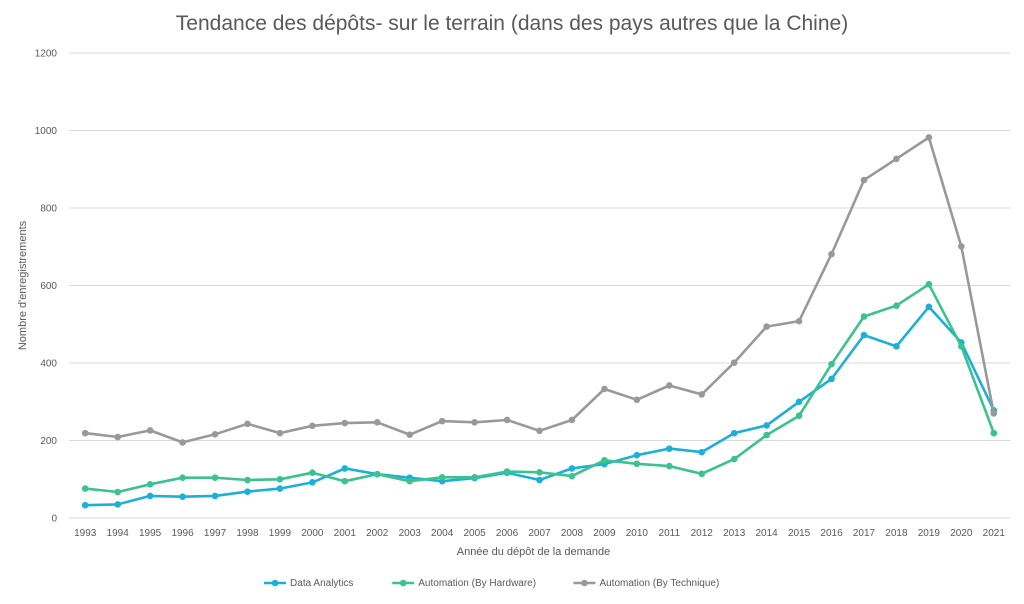  Describe the element at coordinates (734, 533) in the screenshot. I see `x-tick-label: 2013` at that location.